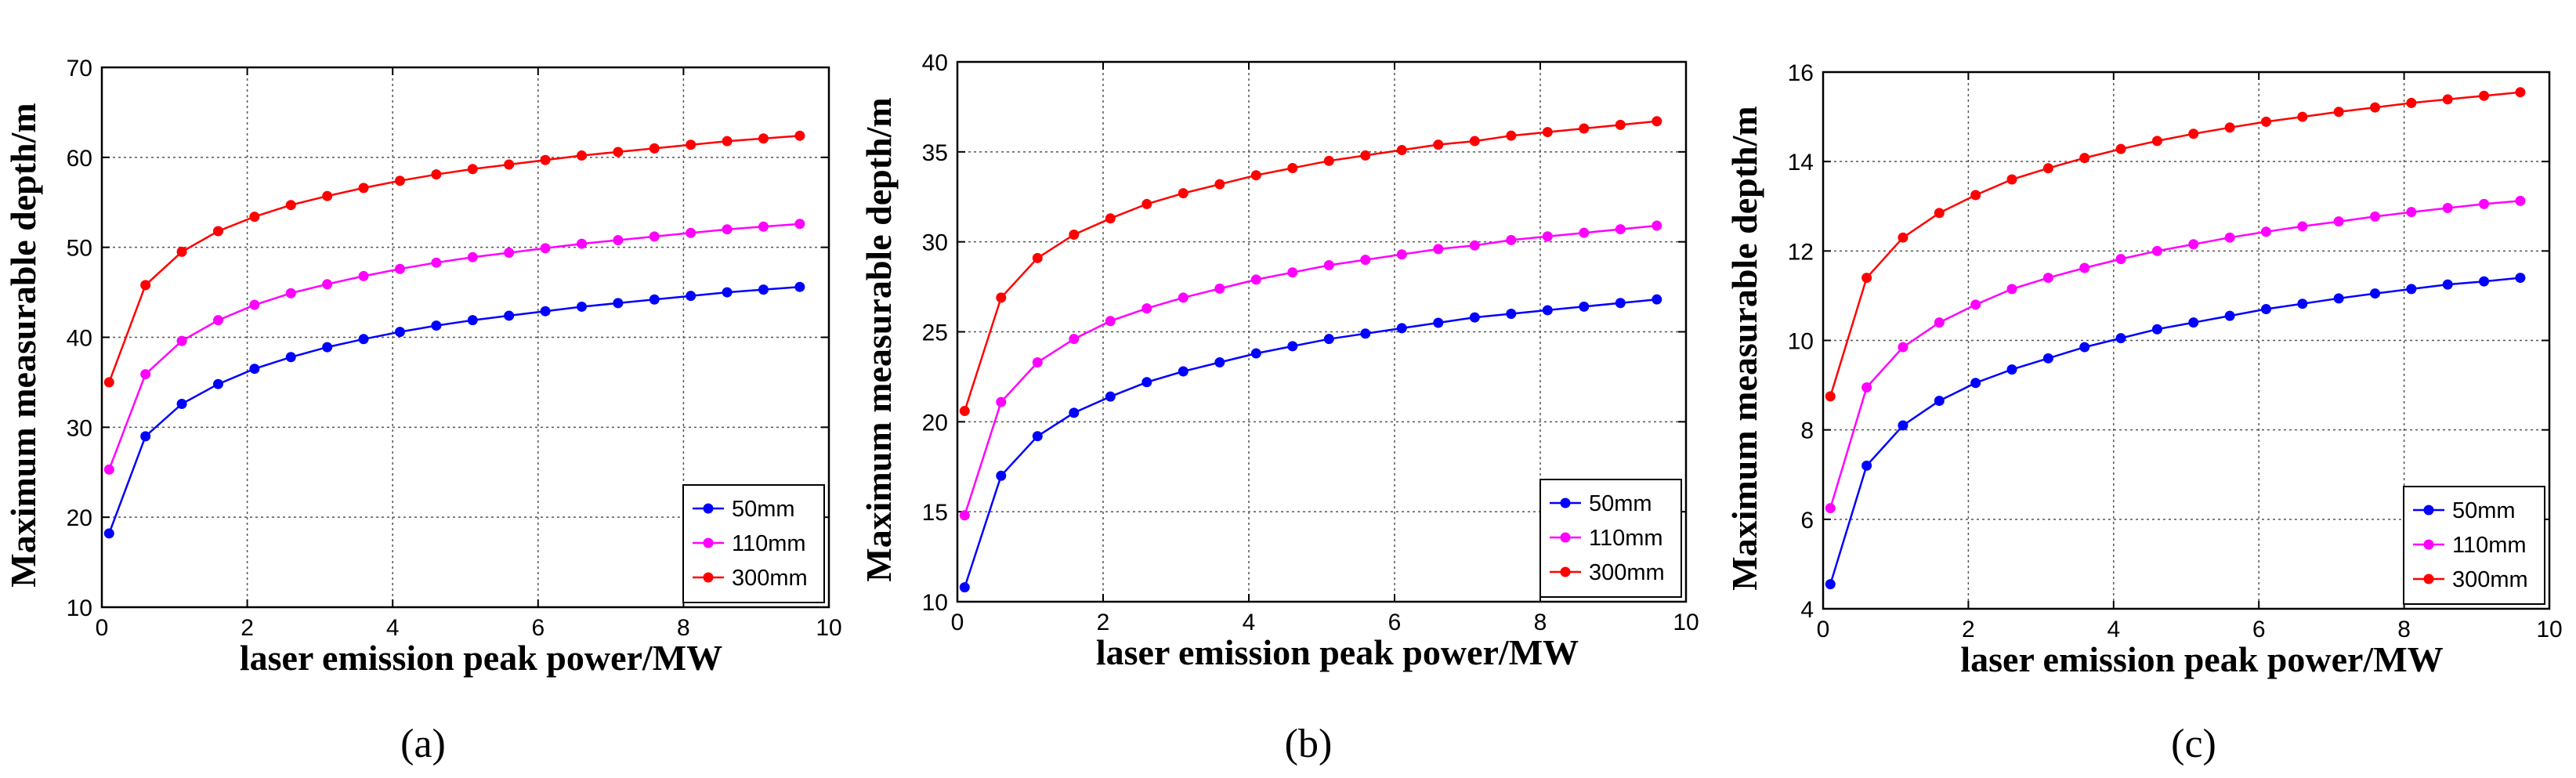  I want to click on y-tick-label: 10, so click(935, 603).